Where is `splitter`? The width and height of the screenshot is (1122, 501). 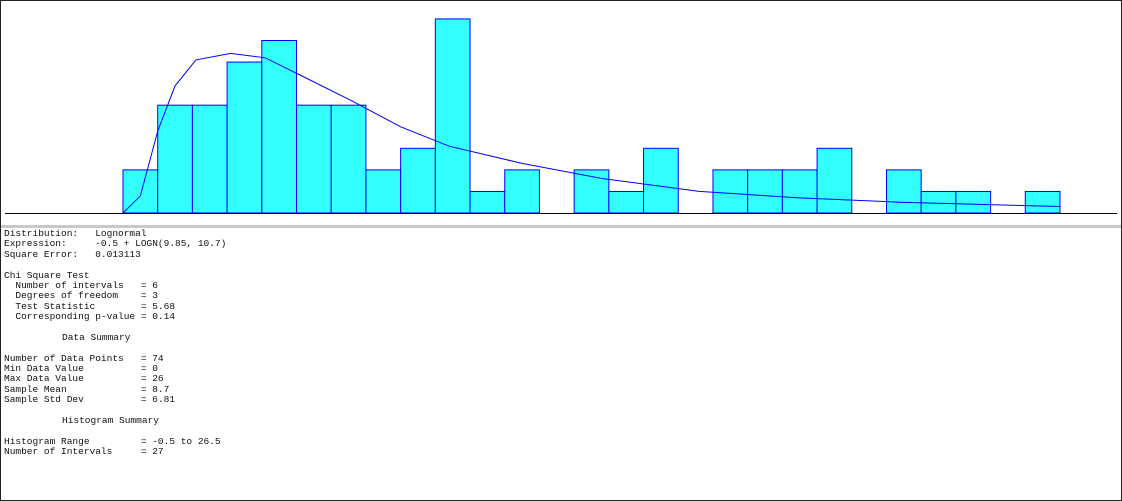
splitter is located at coordinates (561, 226).